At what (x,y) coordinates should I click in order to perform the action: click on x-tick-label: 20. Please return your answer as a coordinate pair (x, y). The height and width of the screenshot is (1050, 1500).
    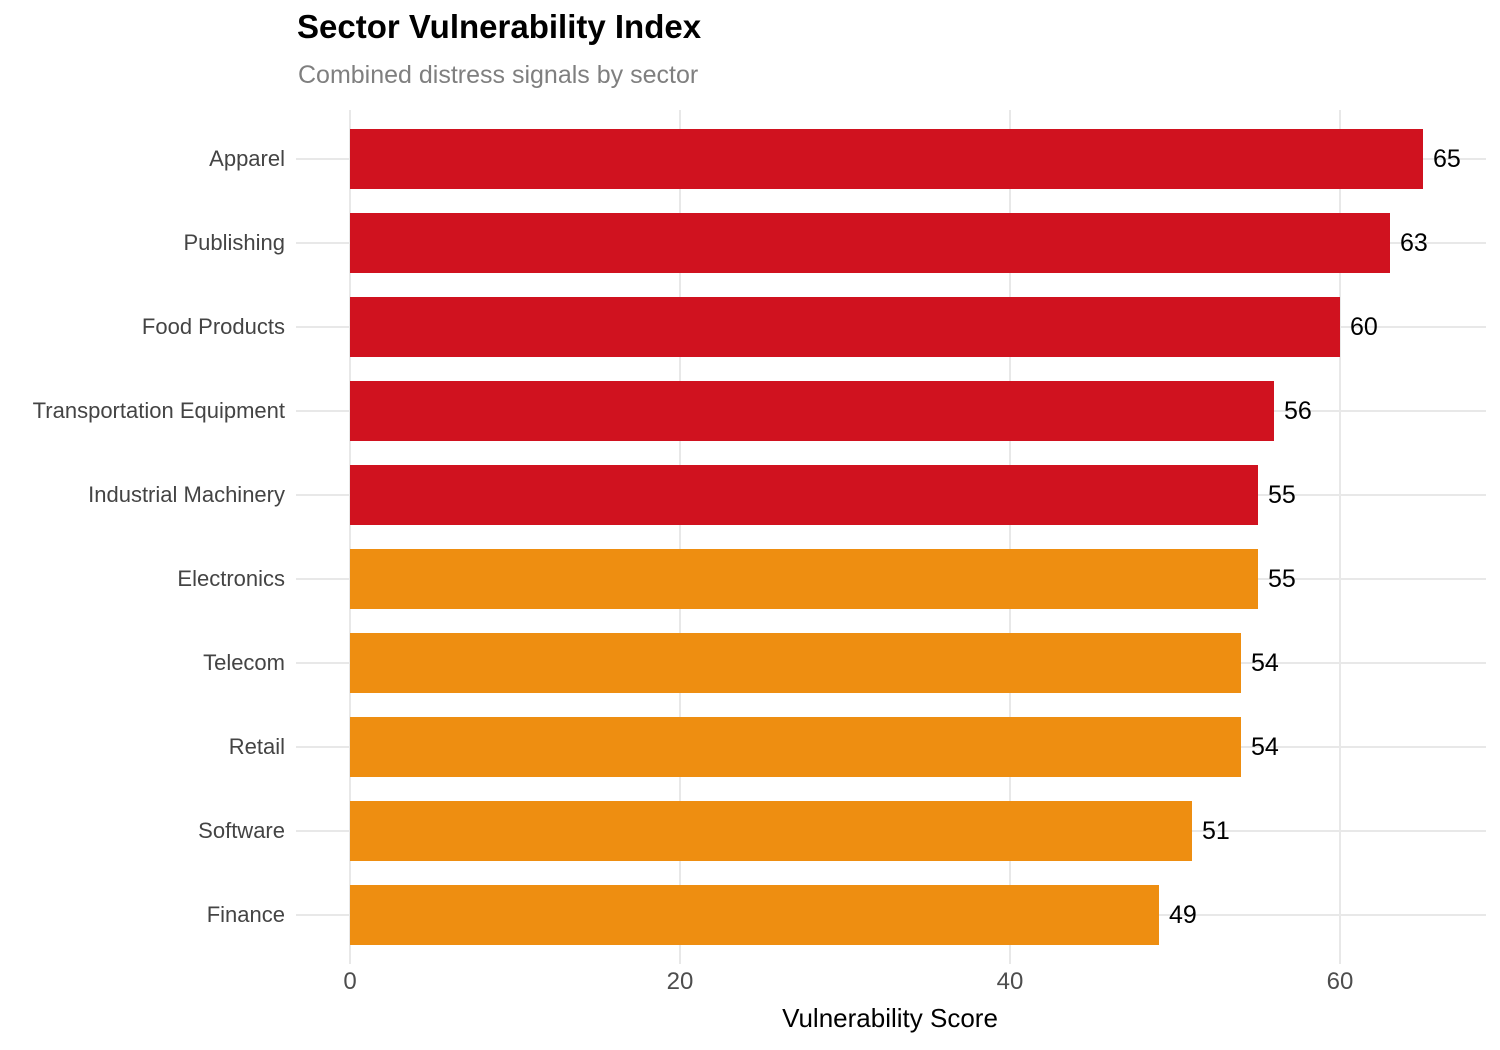
    Looking at the image, I should click on (680, 981).